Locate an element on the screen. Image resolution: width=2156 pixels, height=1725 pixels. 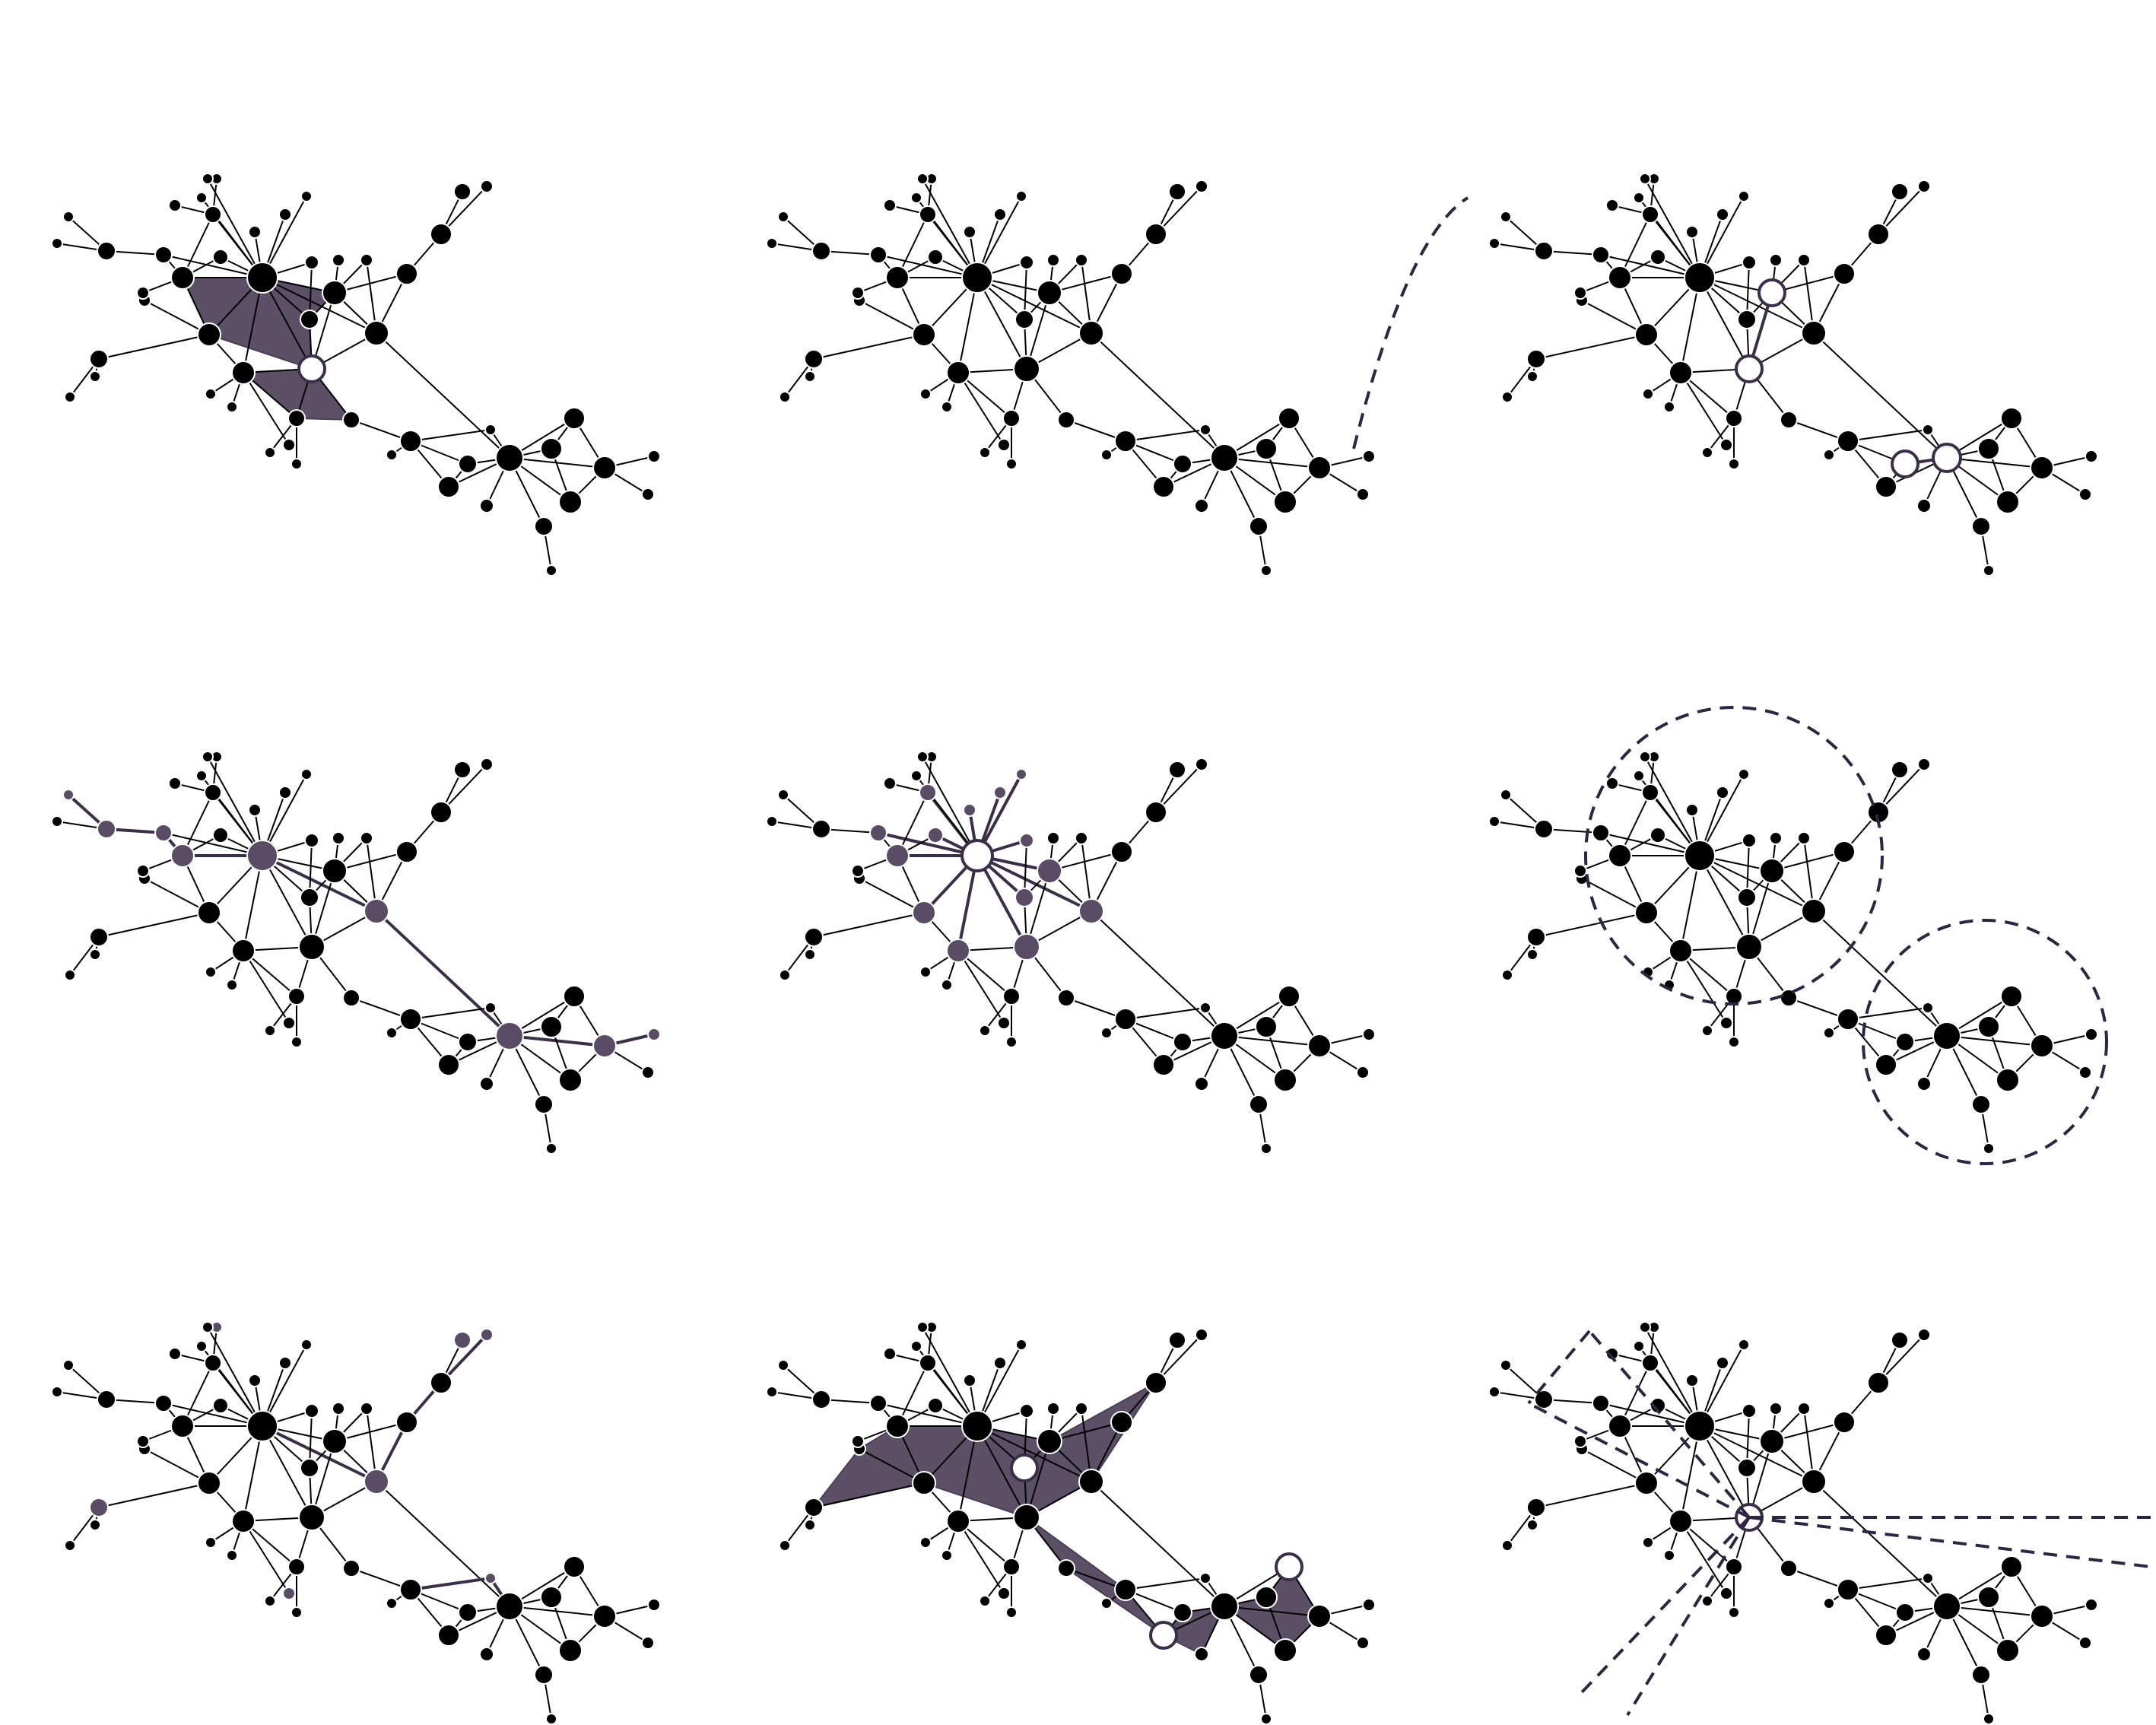
community-circles-panel is located at coordinates (1798, 936).